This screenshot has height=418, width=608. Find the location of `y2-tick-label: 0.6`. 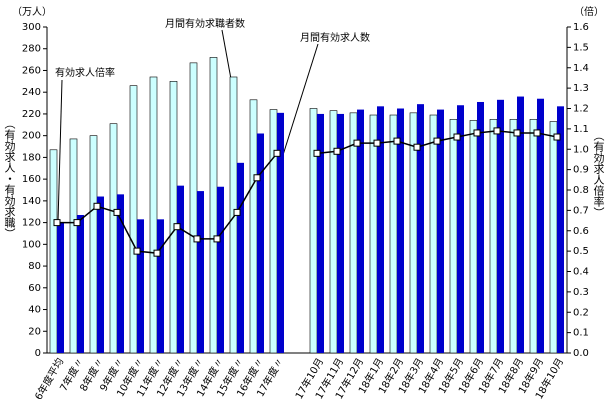

y2-tick-label: 0.6 is located at coordinates (581, 231).